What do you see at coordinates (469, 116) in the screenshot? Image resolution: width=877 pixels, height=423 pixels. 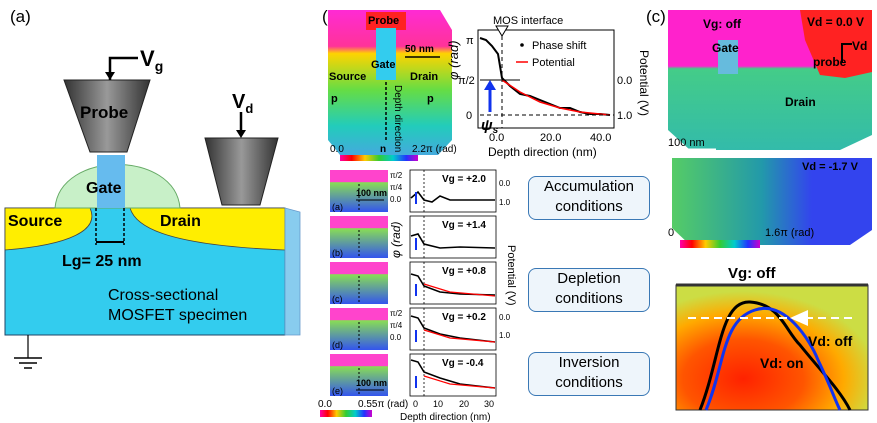 I see `y-tick-0: 0` at bounding box center [469, 116].